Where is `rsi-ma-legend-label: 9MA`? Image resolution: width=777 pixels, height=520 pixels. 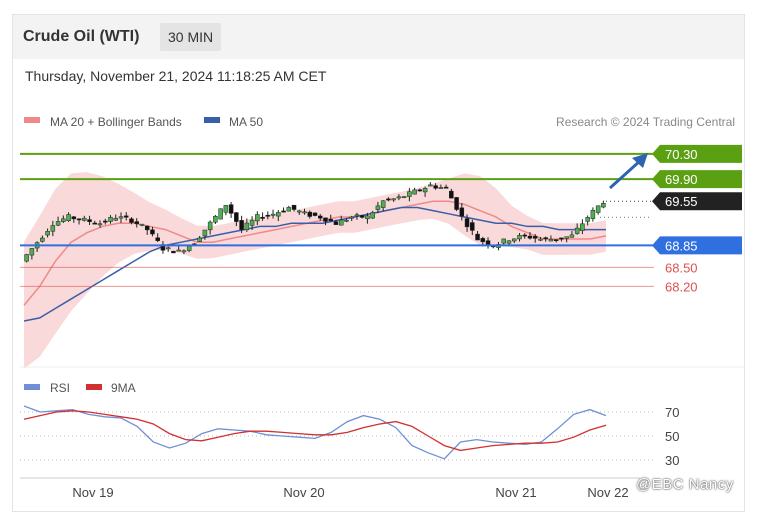 rsi-ma-legend-label: 9MA is located at coordinates (123, 388).